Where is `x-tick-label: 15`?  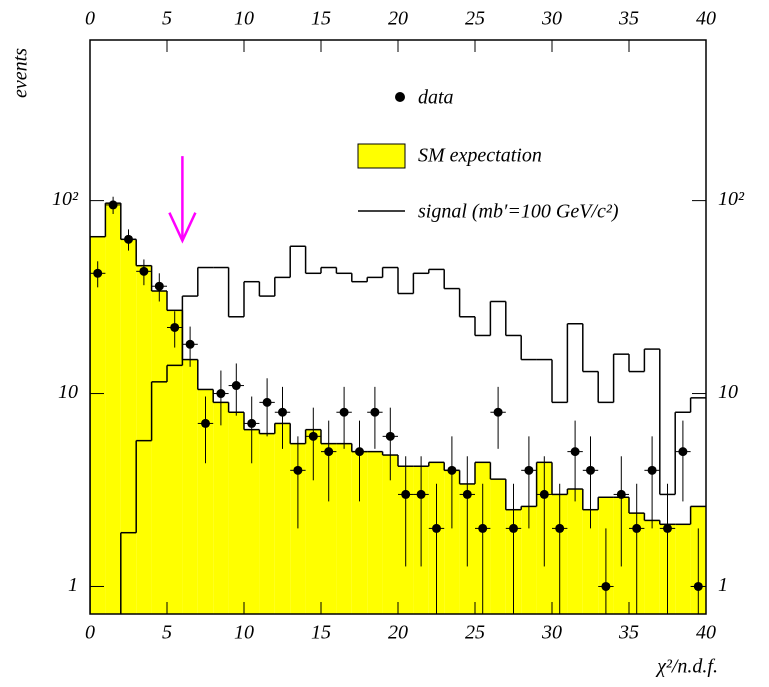 x-tick-label: 15 is located at coordinates (321, 633).